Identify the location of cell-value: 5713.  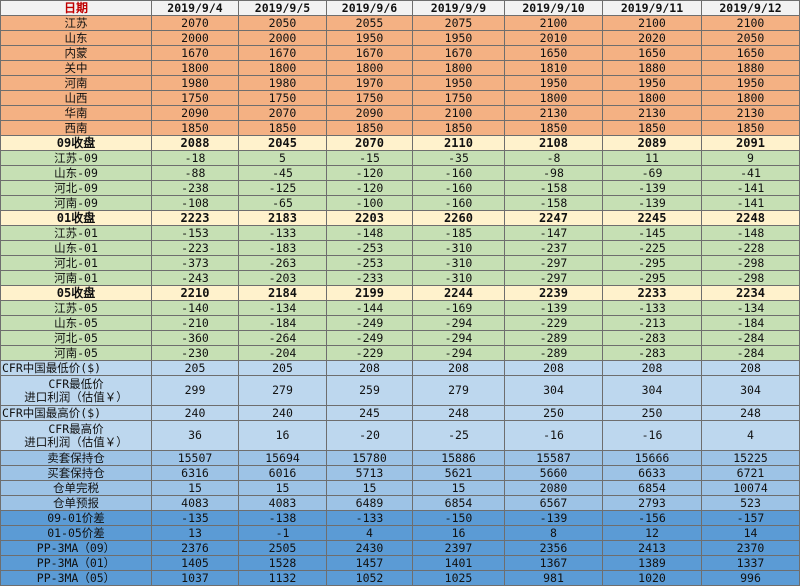
(369, 473).